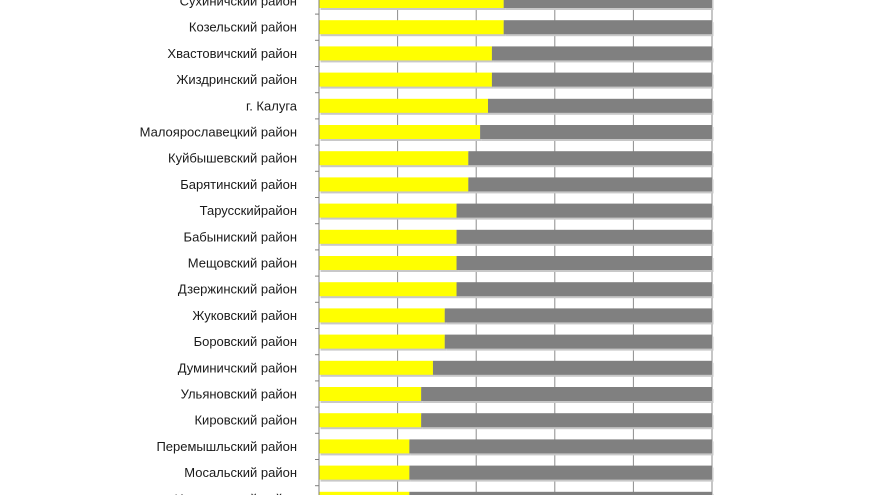 The width and height of the screenshot is (880, 495). What do you see at coordinates (236, 79) in the screenshot?
I see `category-label: Жиздринский район` at bounding box center [236, 79].